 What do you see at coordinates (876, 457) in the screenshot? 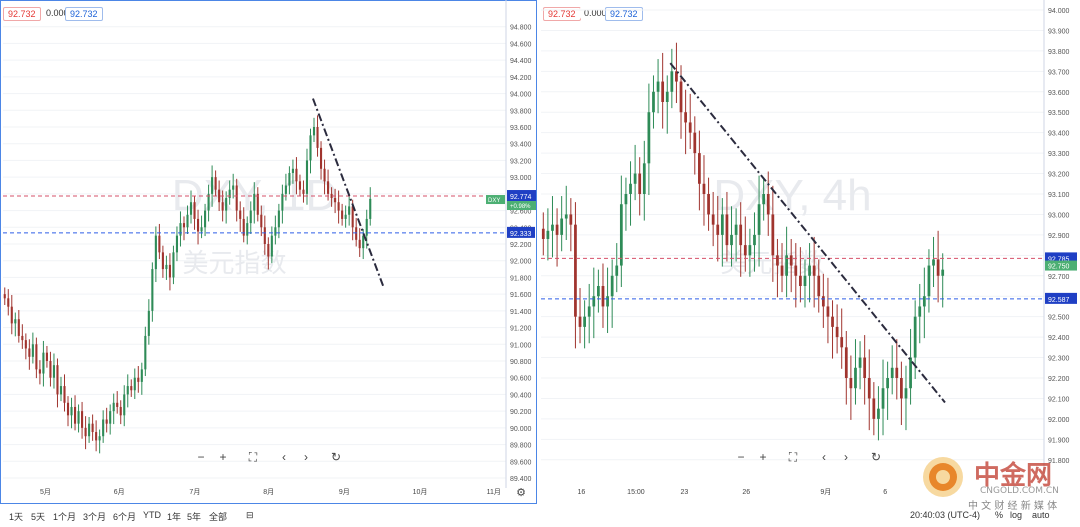
I see `reset-icon-right: ↻` at bounding box center [876, 457].